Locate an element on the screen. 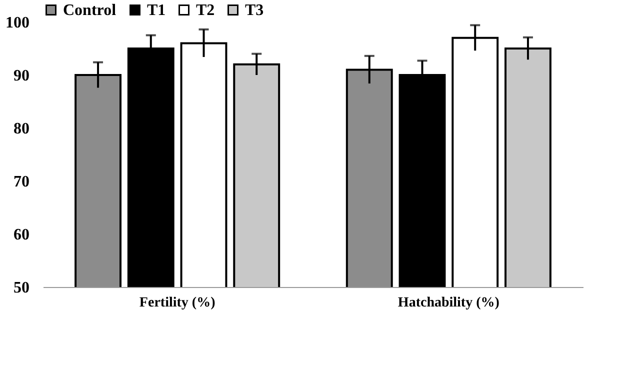  x-tick-label: Fertility (%) is located at coordinates (177, 303).